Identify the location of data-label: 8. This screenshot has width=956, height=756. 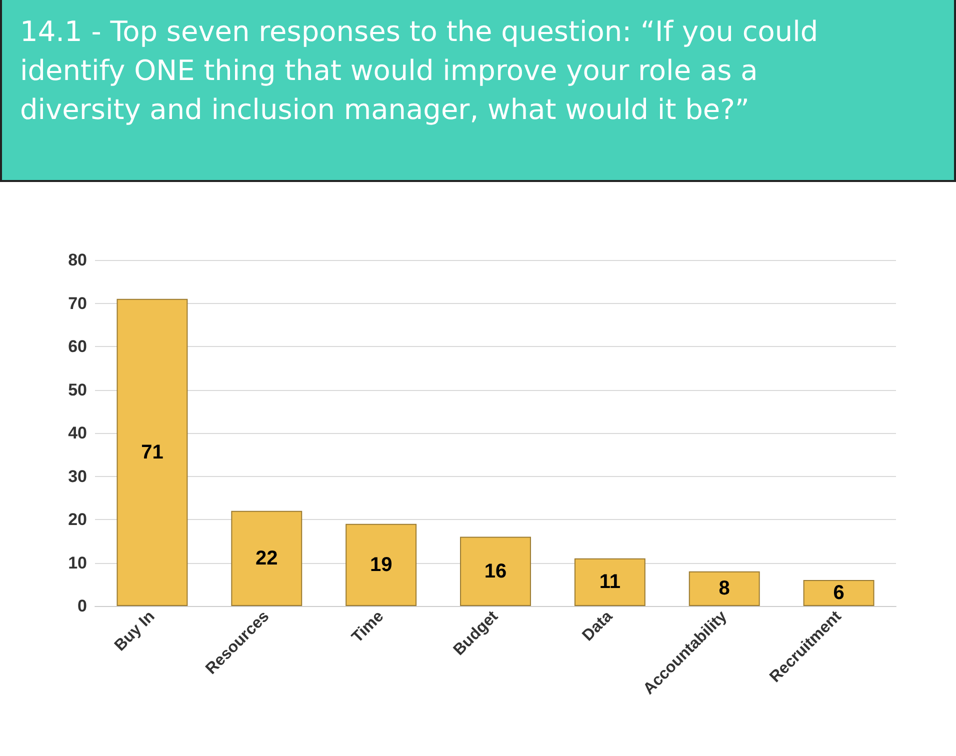
(724, 589).